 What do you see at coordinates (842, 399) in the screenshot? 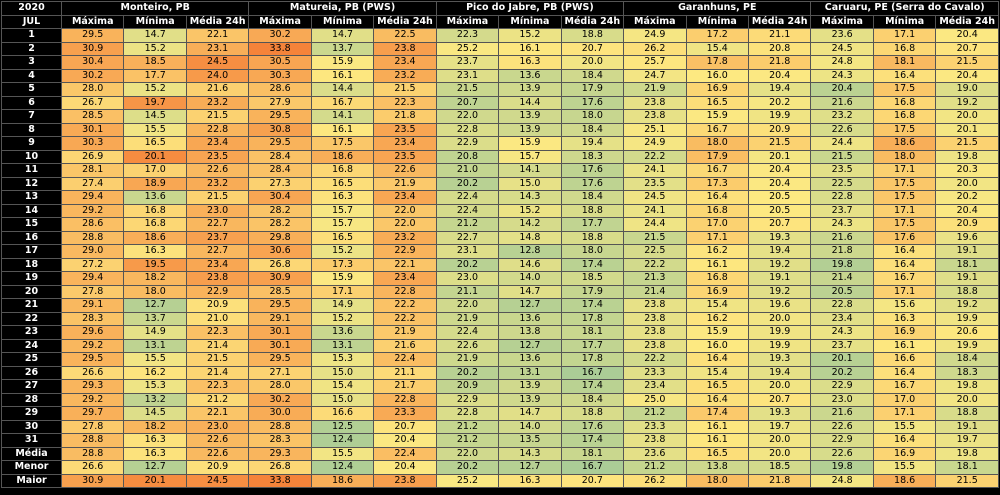
I see `max-temp-cell: 23.0` at bounding box center [842, 399].